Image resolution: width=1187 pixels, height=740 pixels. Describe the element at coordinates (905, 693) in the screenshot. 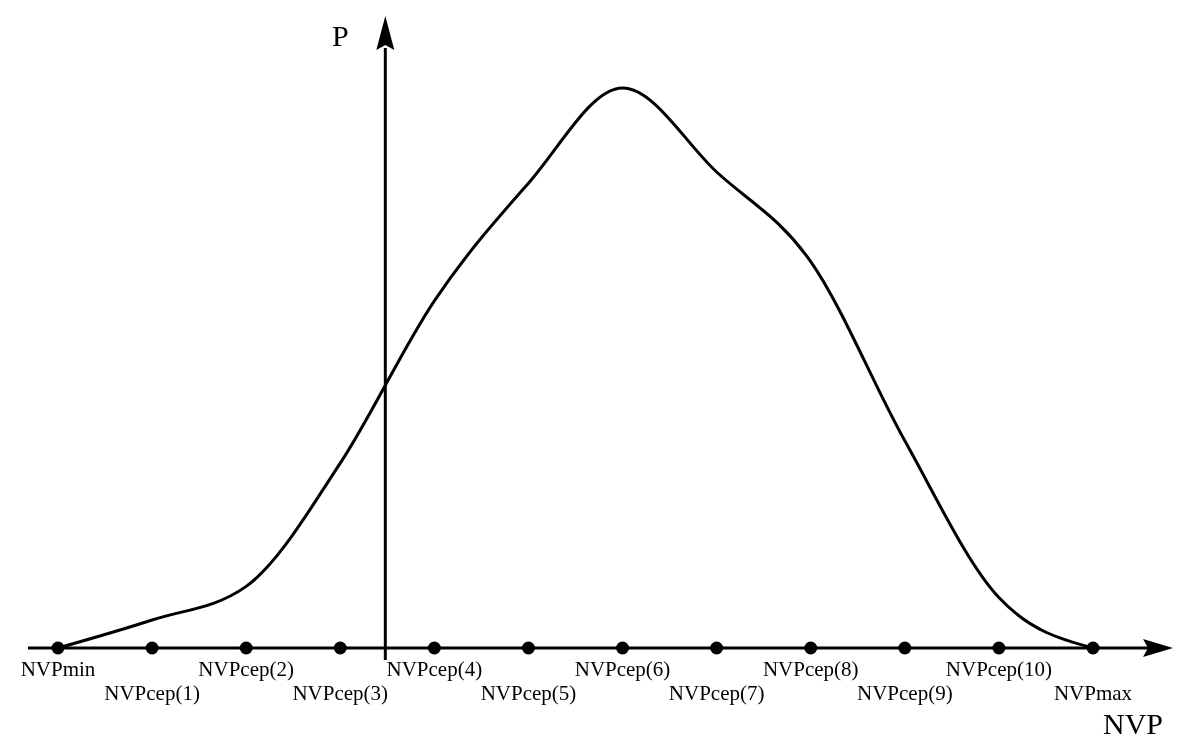

I see `x-tick-label: NVPcep(9)` at that location.